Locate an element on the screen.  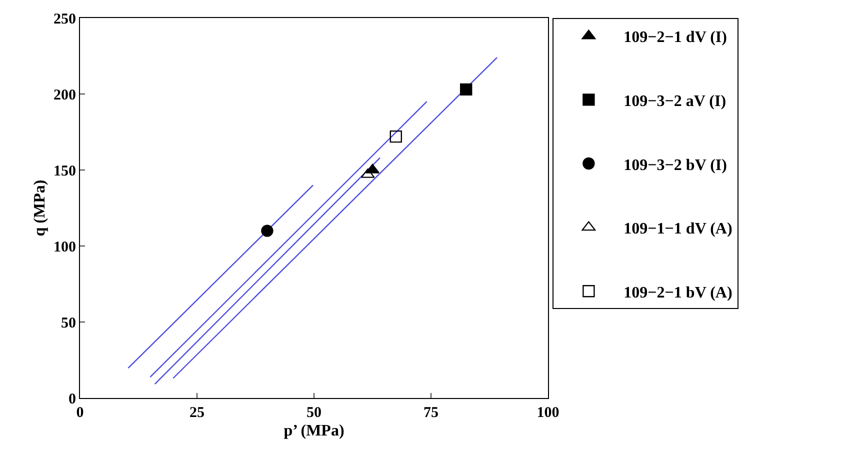
y-tick-label: 50 is located at coordinates (68, 323).